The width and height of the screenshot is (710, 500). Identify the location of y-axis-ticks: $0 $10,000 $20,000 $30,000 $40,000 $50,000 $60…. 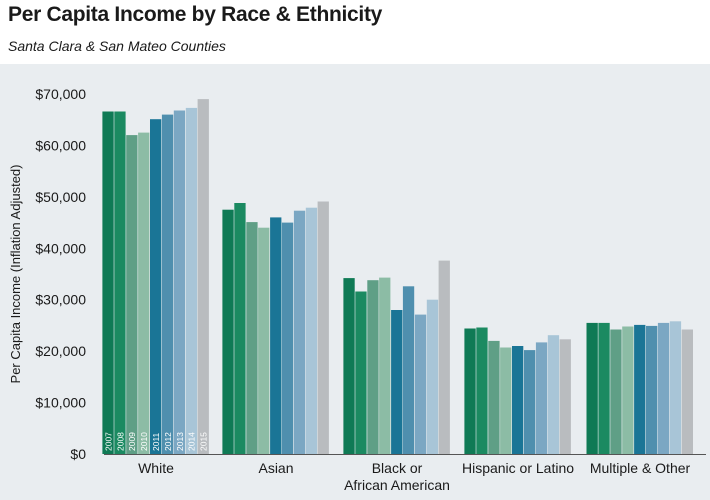
(60, 274).